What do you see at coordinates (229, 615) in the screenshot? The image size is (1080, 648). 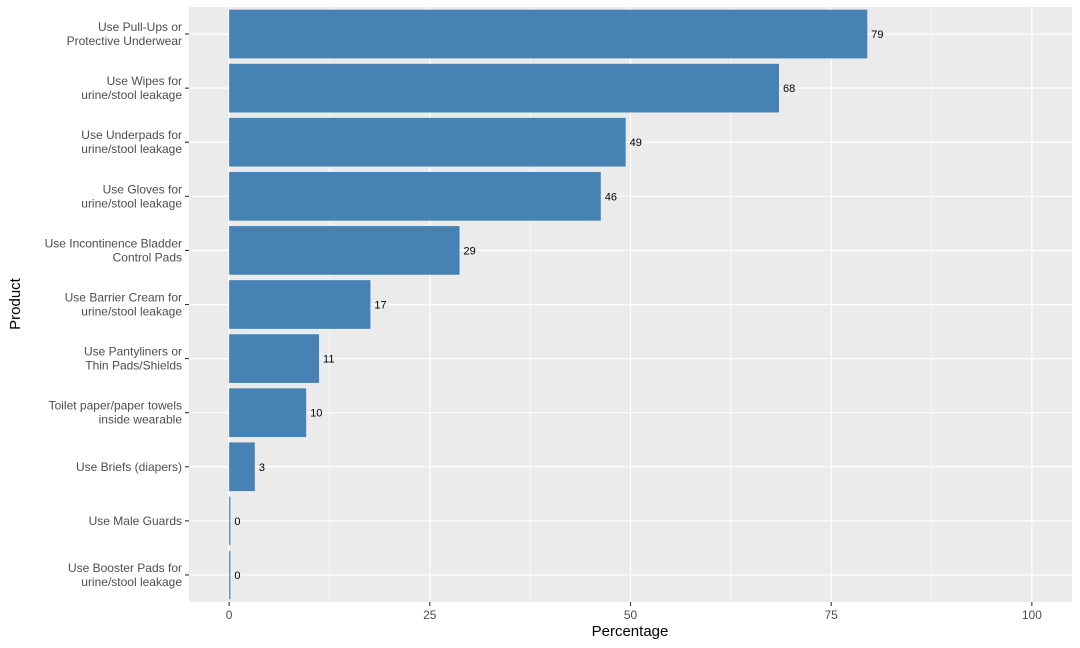 I see `x-tick-label: 0` at bounding box center [229, 615].